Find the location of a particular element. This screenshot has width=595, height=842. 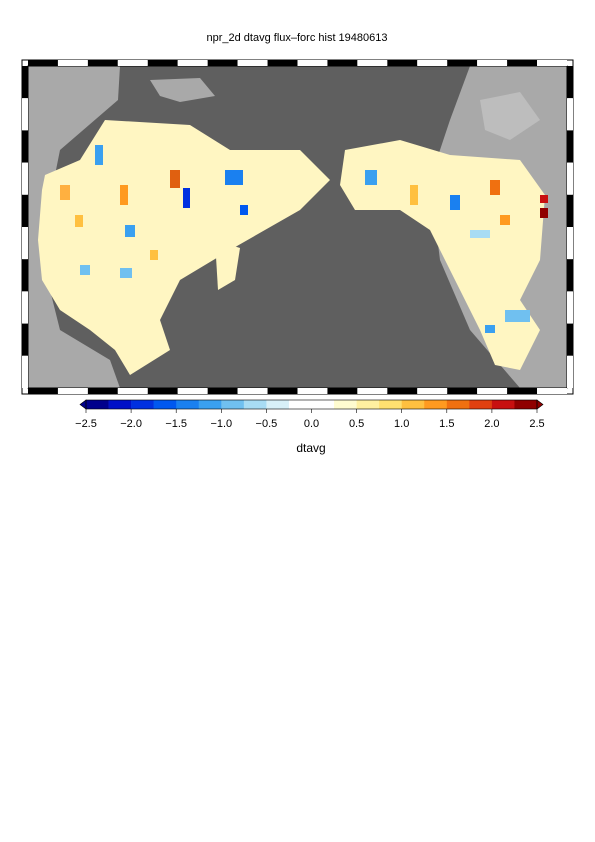

colorbar-tick-label: 2.5 is located at coordinates (536, 424).